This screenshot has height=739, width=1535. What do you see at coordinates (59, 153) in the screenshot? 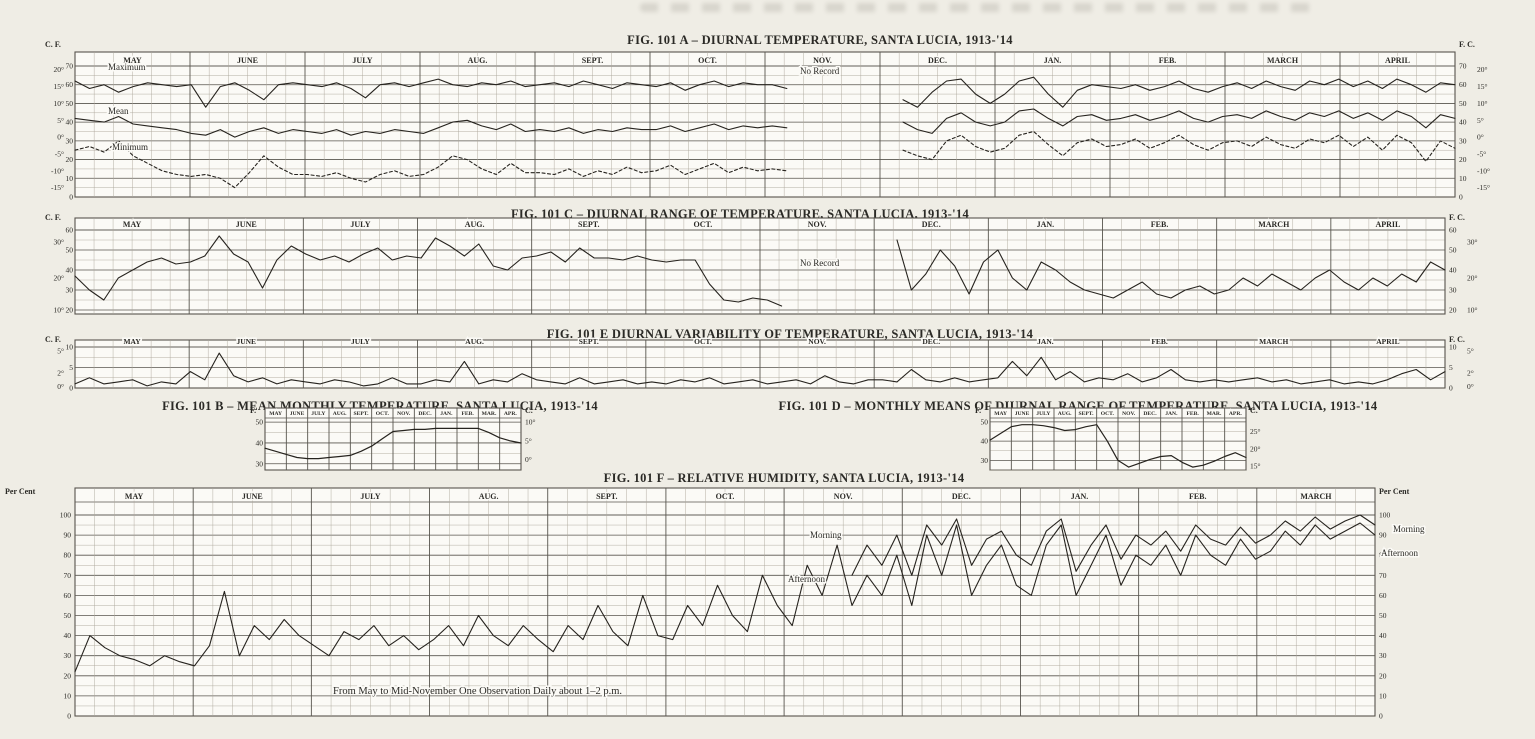
I see `svg-text: -5°` at bounding box center [59, 153].